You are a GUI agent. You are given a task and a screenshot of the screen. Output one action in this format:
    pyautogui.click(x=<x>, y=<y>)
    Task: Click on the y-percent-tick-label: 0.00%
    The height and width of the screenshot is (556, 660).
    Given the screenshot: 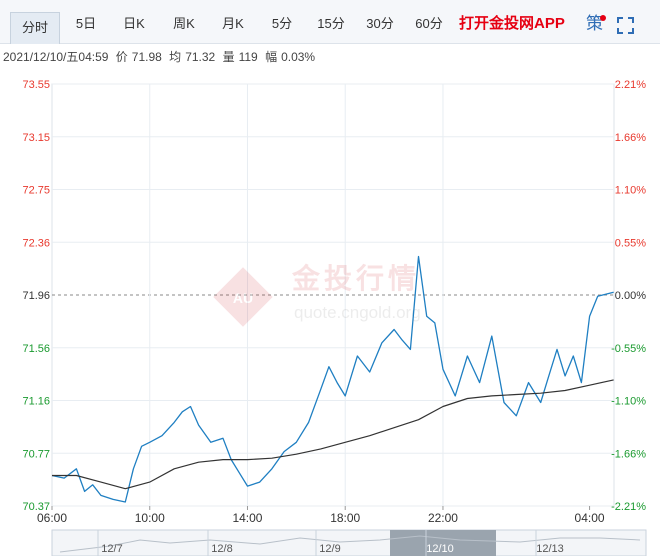 What is the action you would take?
    pyautogui.click(x=630, y=296)
    